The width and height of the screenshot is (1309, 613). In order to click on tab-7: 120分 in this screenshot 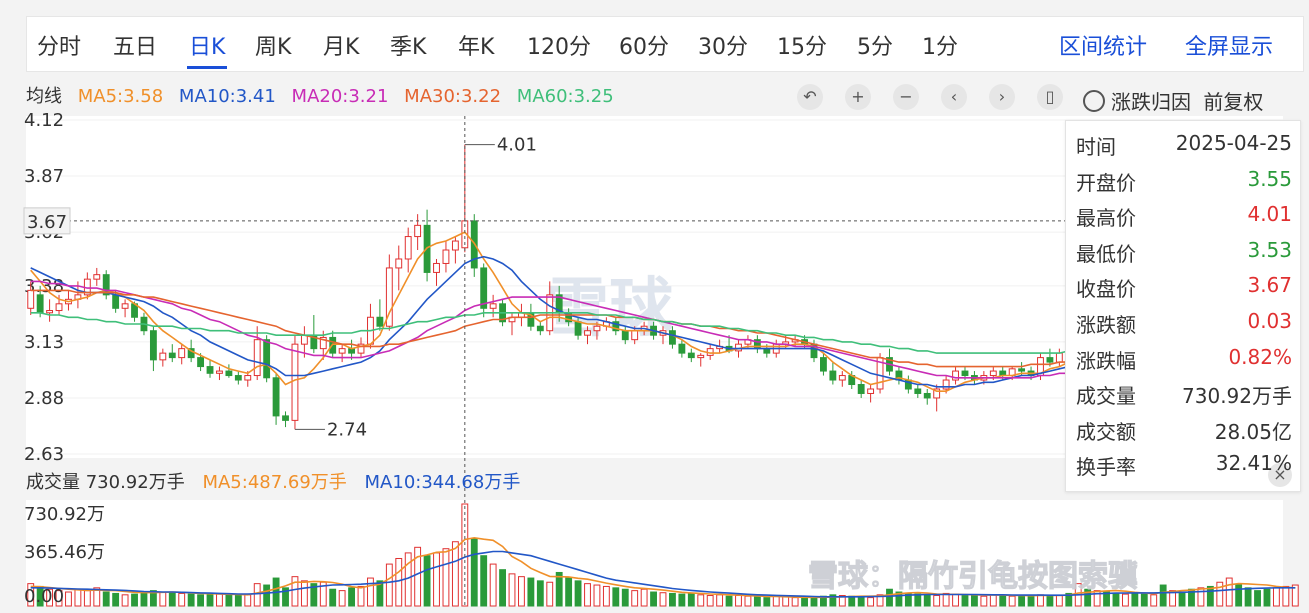, I will do `click(559, 47)`.